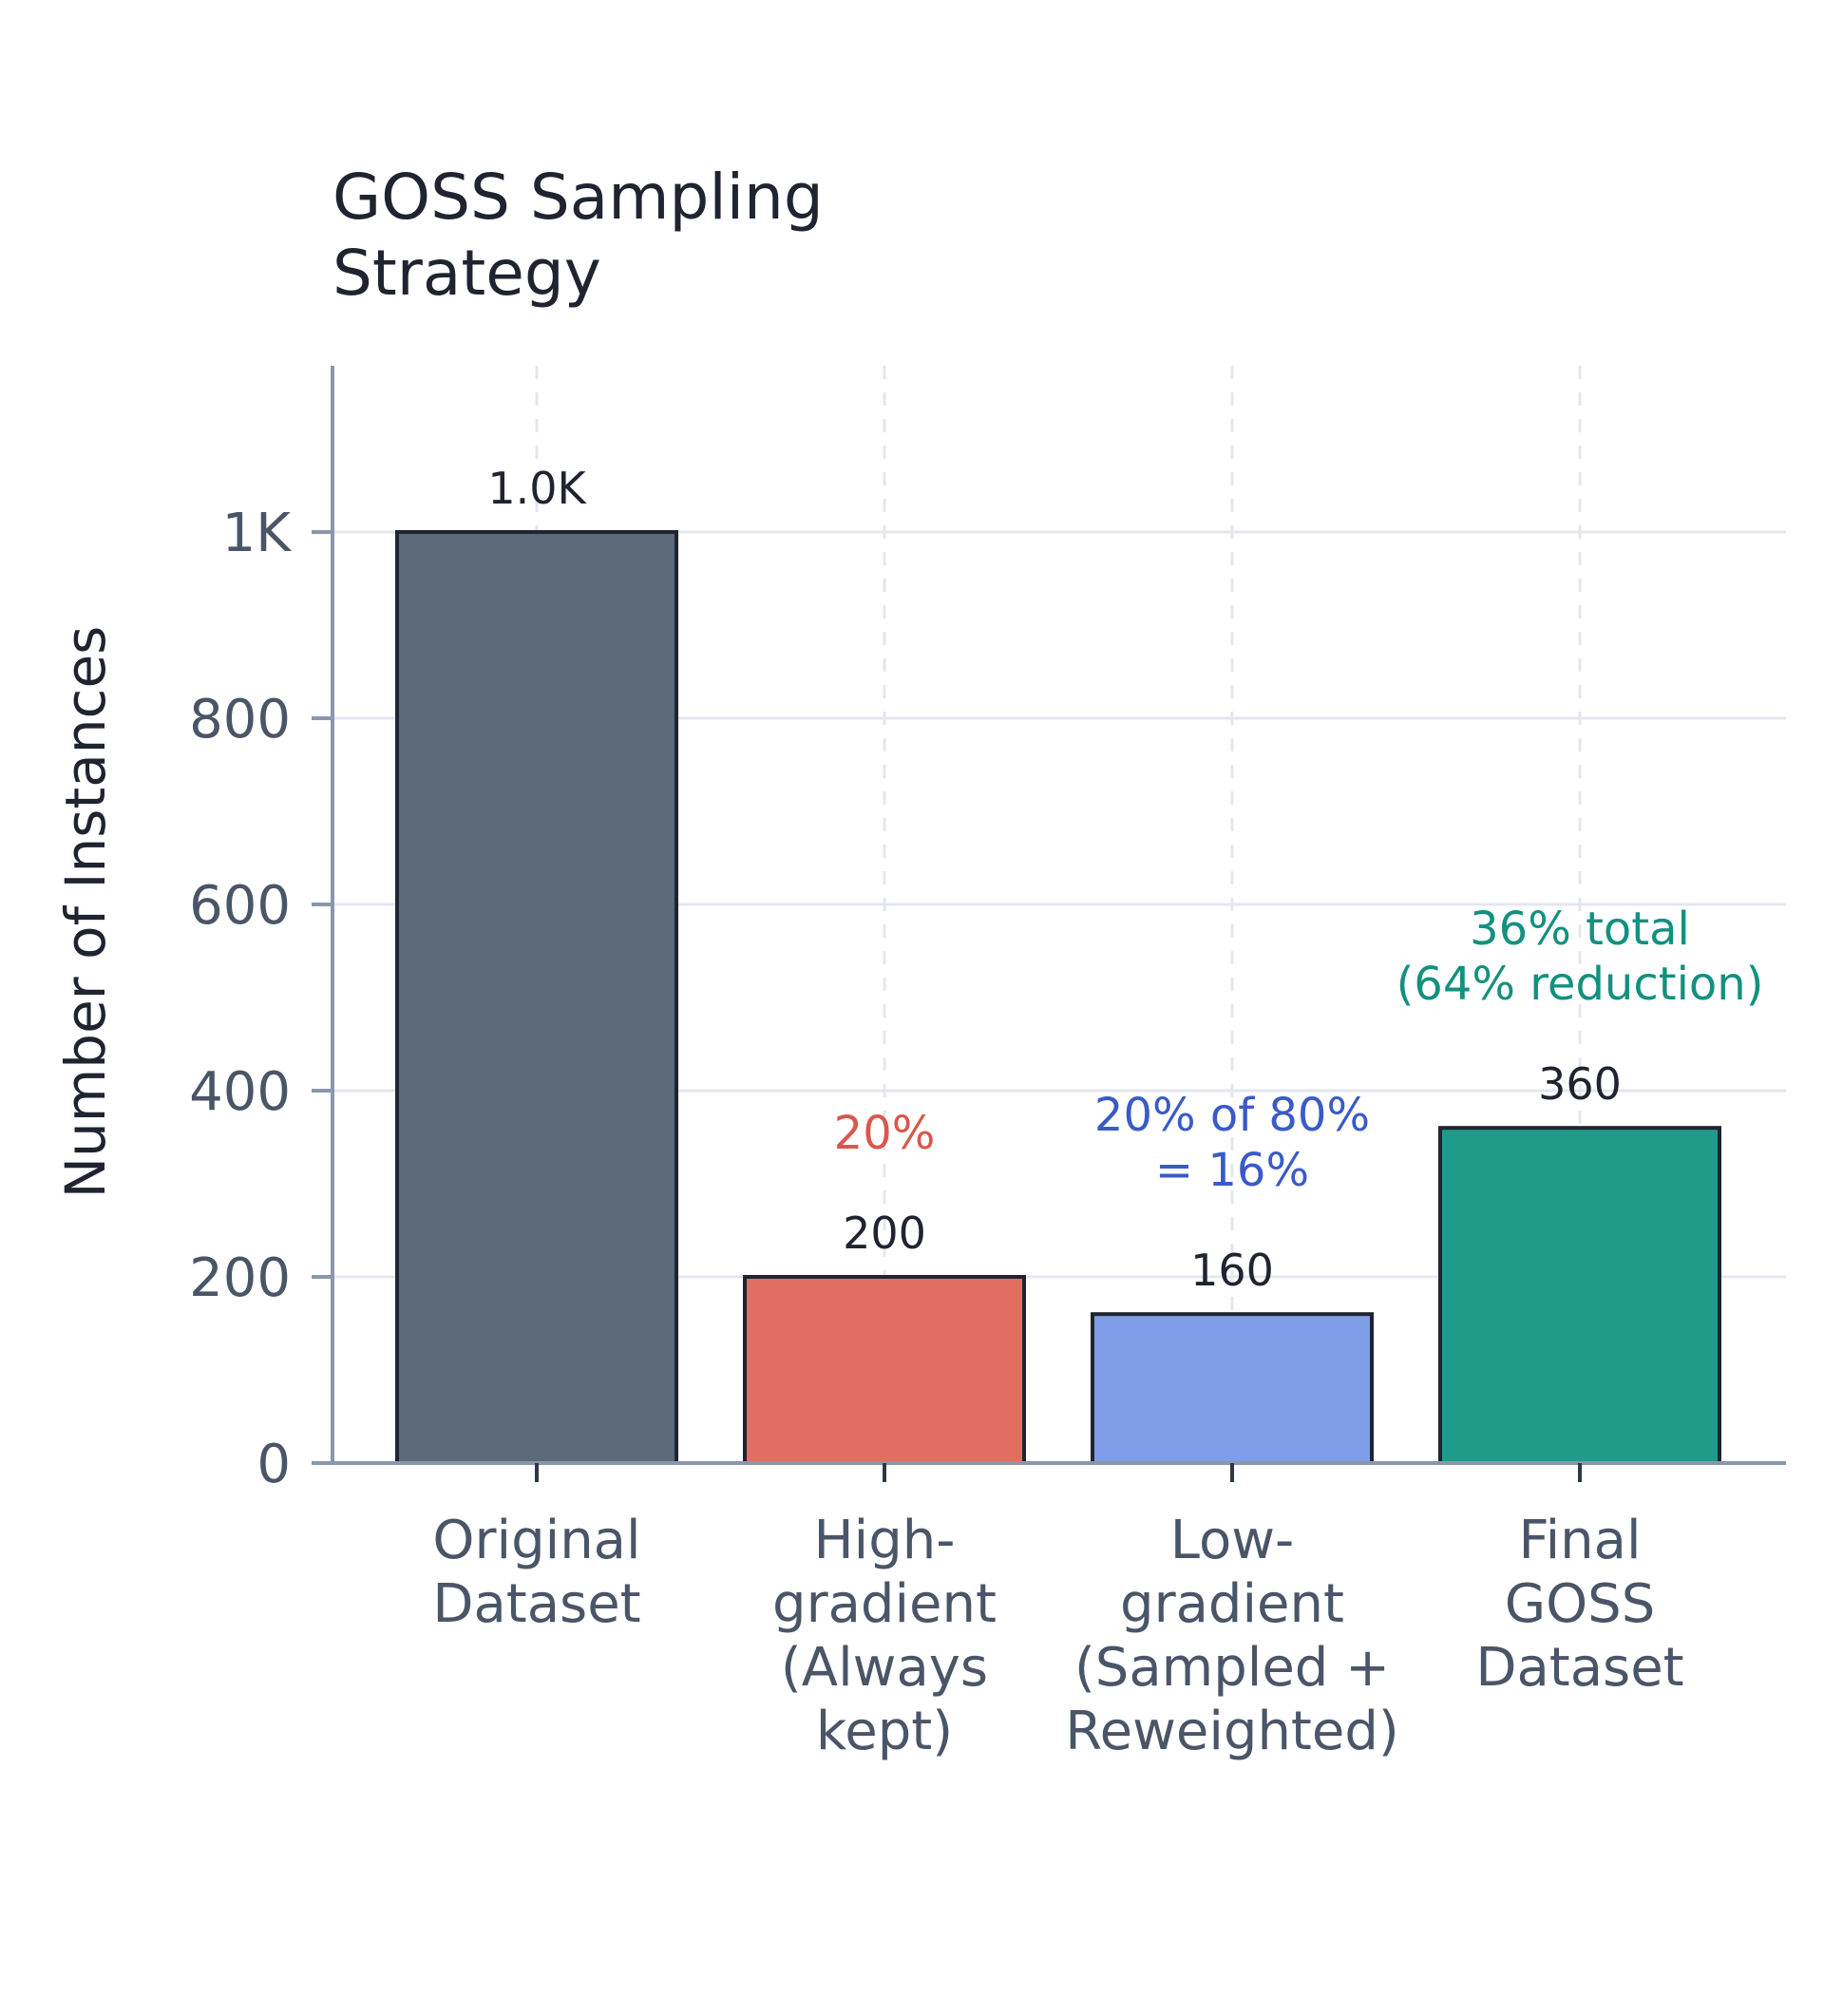 The width and height of the screenshot is (1824, 2016). Describe the element at coordinates (1232, 1731) in the screenshot. I see `x-tick-label-2-3: Reweighted)` at that location.